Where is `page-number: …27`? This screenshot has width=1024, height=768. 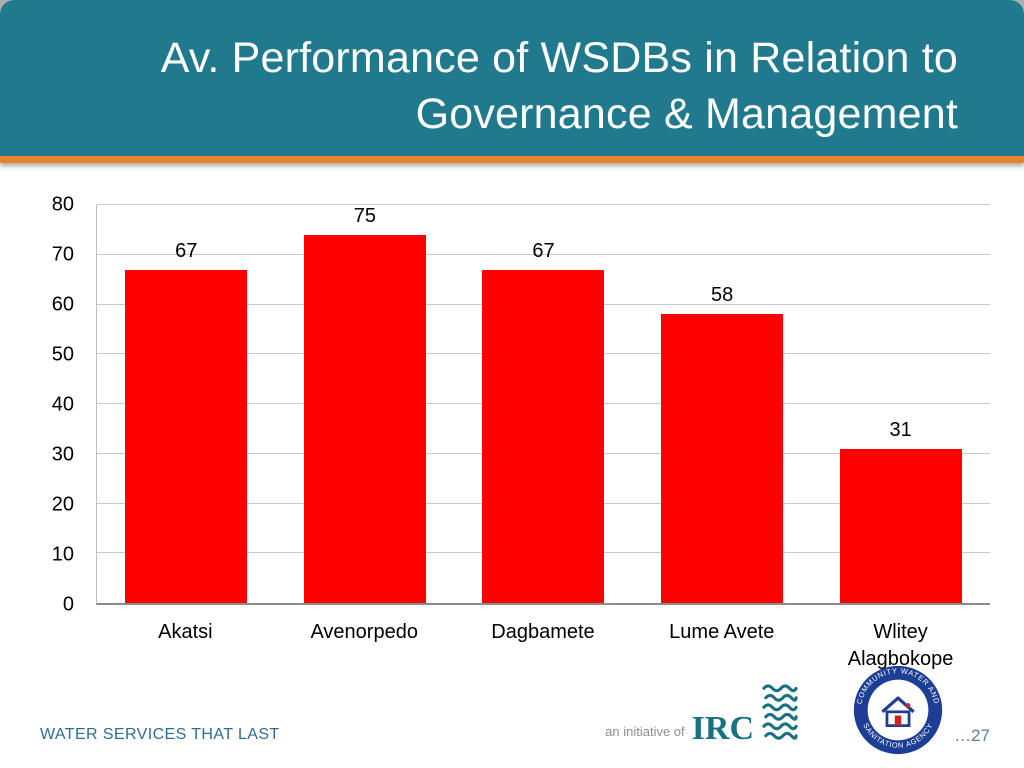
page-number: …27 is located at coordinates (972, 735).